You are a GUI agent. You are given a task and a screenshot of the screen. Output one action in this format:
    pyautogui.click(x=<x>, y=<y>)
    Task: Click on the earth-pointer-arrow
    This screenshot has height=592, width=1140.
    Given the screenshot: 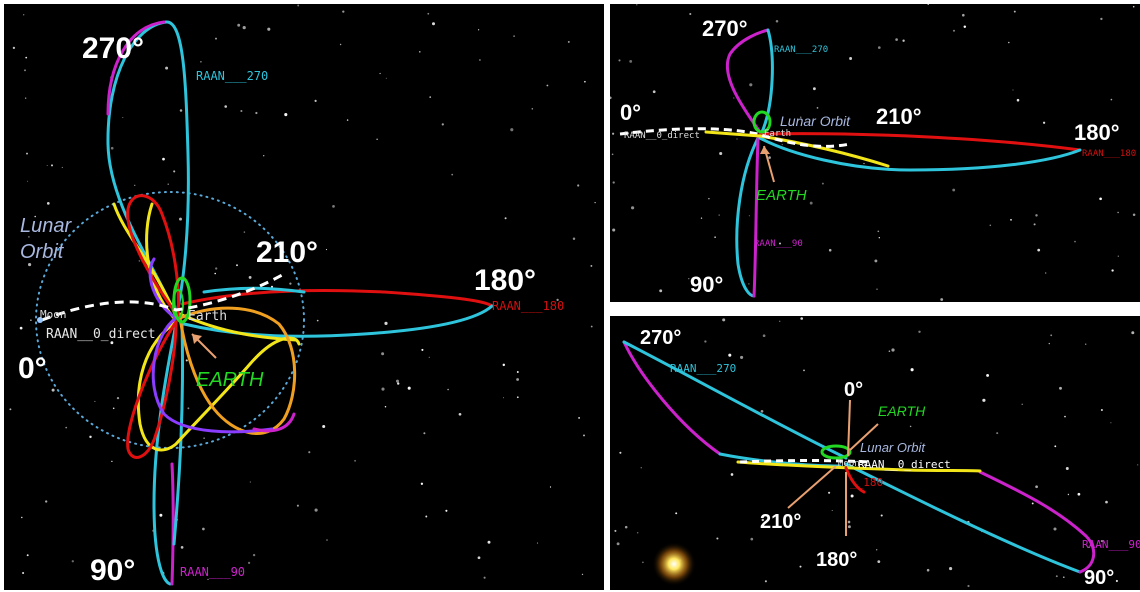 What is the action you would take?
    pyautogui.click(x=864, y=437)
    